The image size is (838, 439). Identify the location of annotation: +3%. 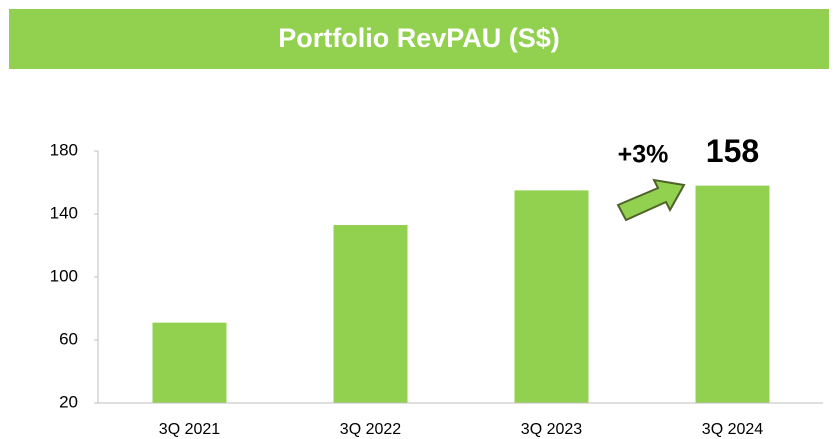
(643, 155).